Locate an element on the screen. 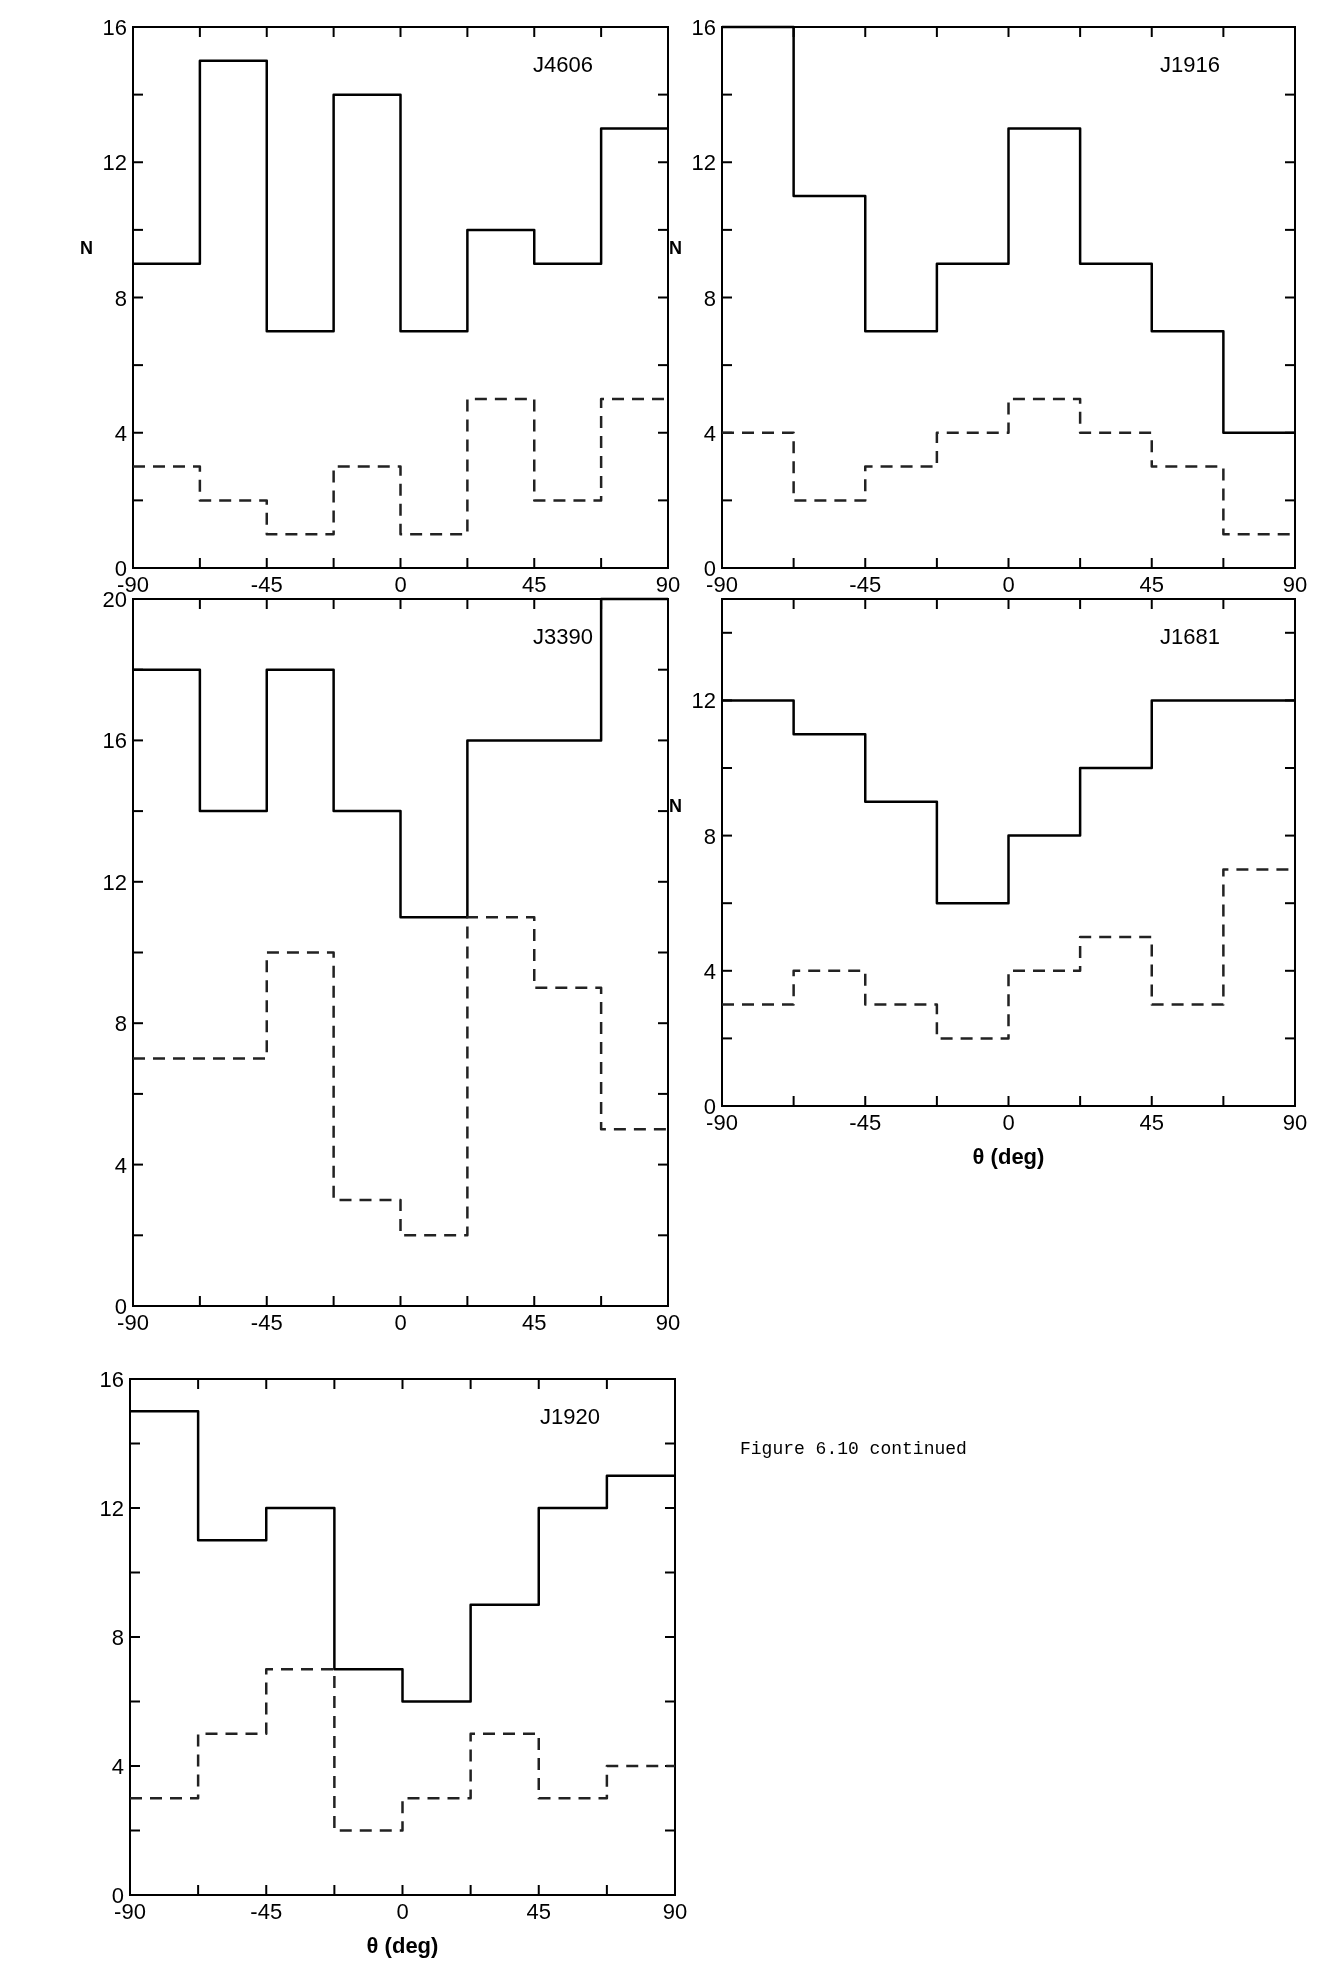 The height and width of the screenshot is (1964, 1320). caption: Figure 6.10 continued is located at coordinates (853, 1449).